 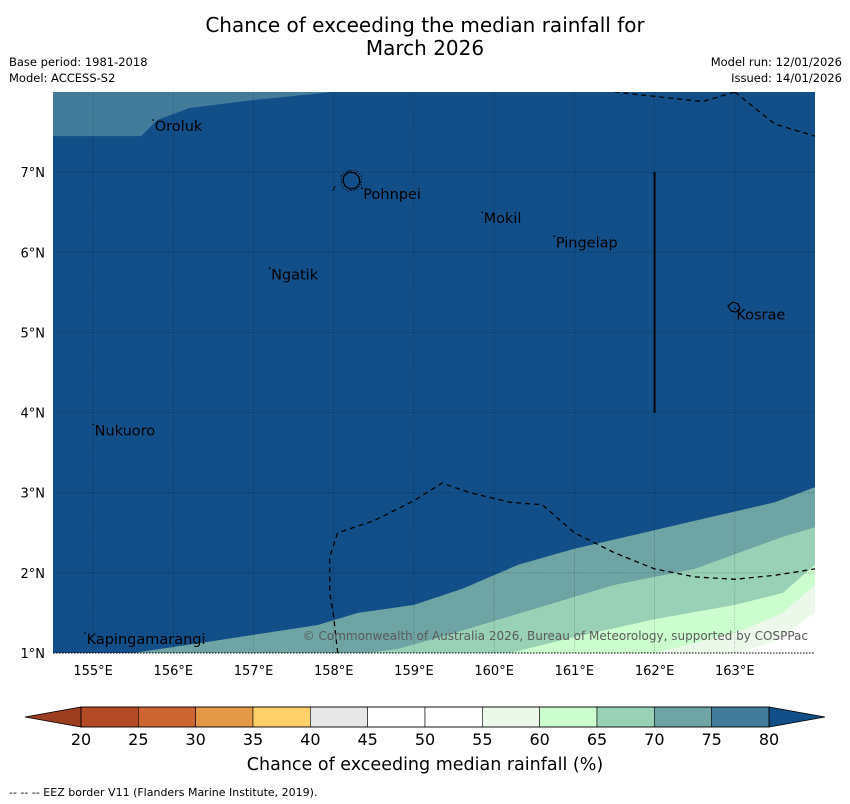 What do you see at coordinates (776, 70) in the screenshot?
I see `meta-right: Model run: 12/01/2026 Issued: 14/01/2026` at bounding box center [776, 70].